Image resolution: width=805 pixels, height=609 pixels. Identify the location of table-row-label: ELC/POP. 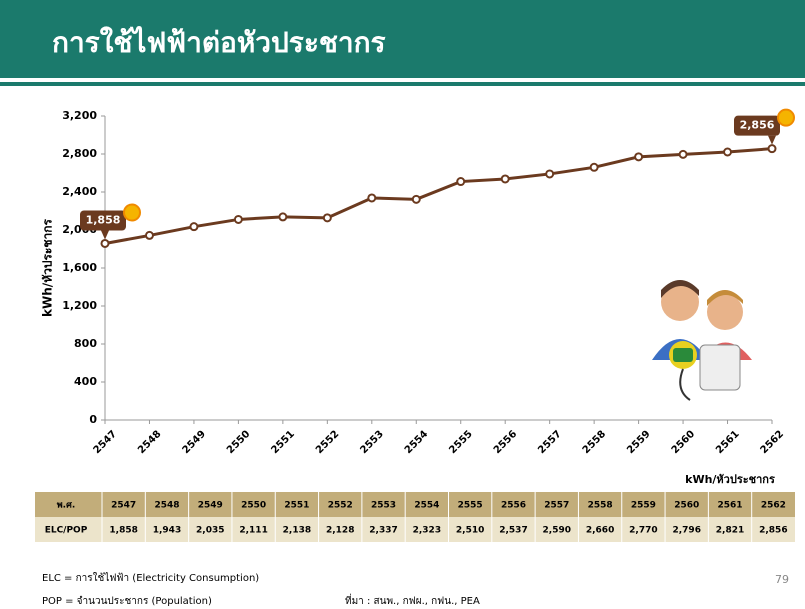
(66, 531).